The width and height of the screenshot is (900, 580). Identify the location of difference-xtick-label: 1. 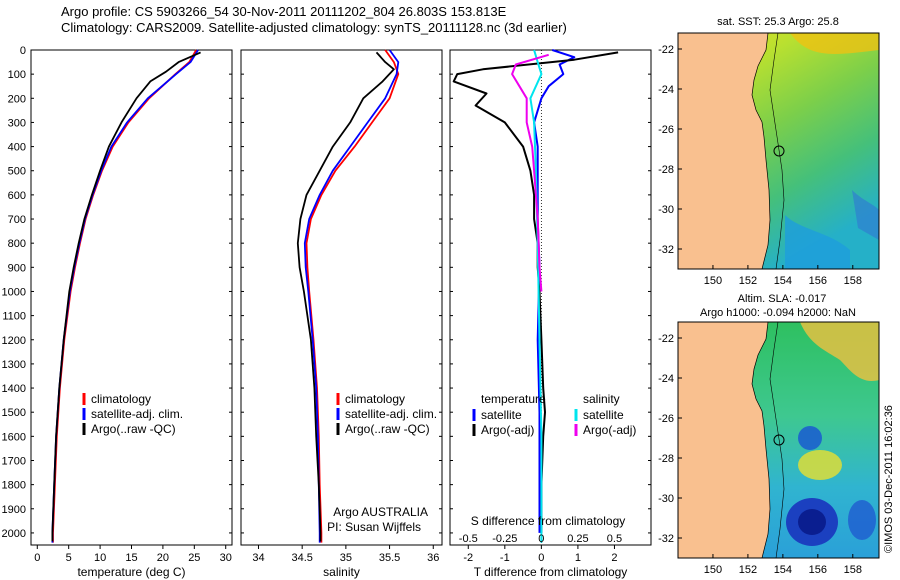
(578, 558).